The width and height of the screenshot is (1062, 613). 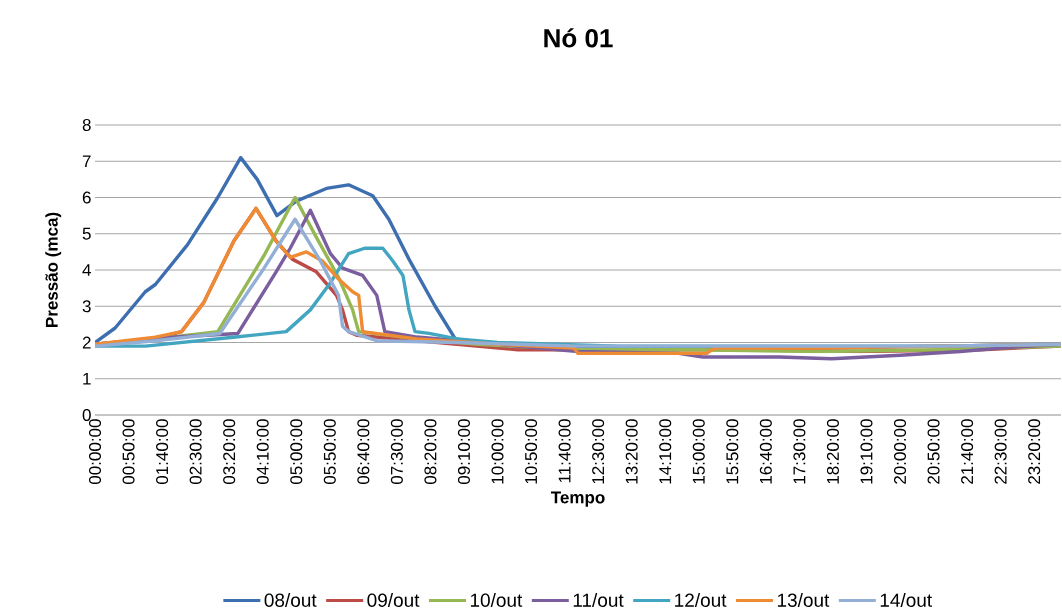 I want to click on x-tick-label: 04:10:00, so click(x=262, y=452).